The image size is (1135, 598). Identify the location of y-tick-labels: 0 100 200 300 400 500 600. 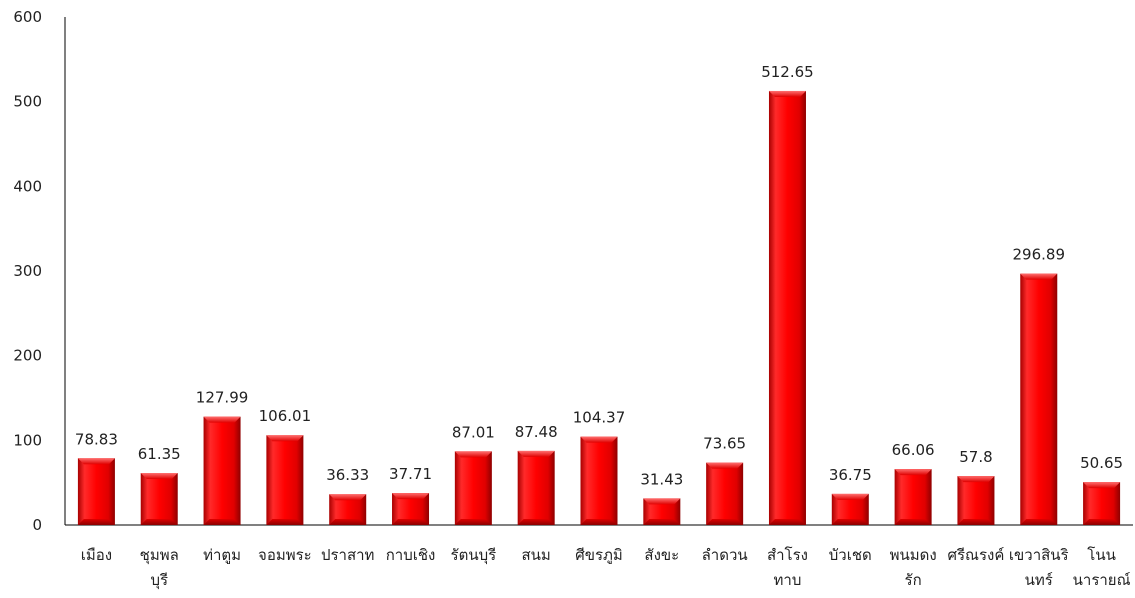
(27, 271).